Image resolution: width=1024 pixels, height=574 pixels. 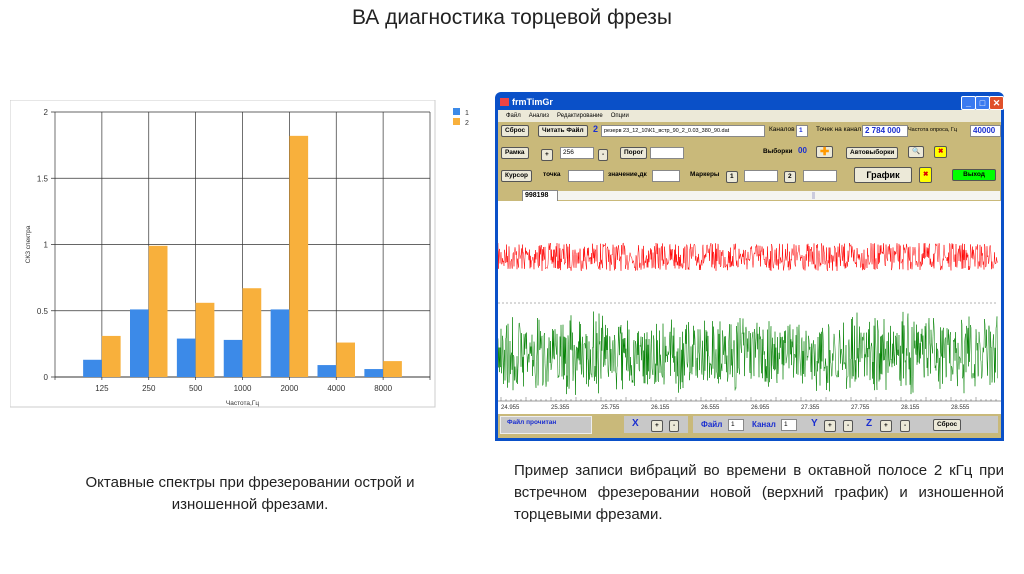 What do you see at coordinates (610, 408) in the screenshot?
I see `time-tick-label: 25.755` at bounding box center [610, 408].